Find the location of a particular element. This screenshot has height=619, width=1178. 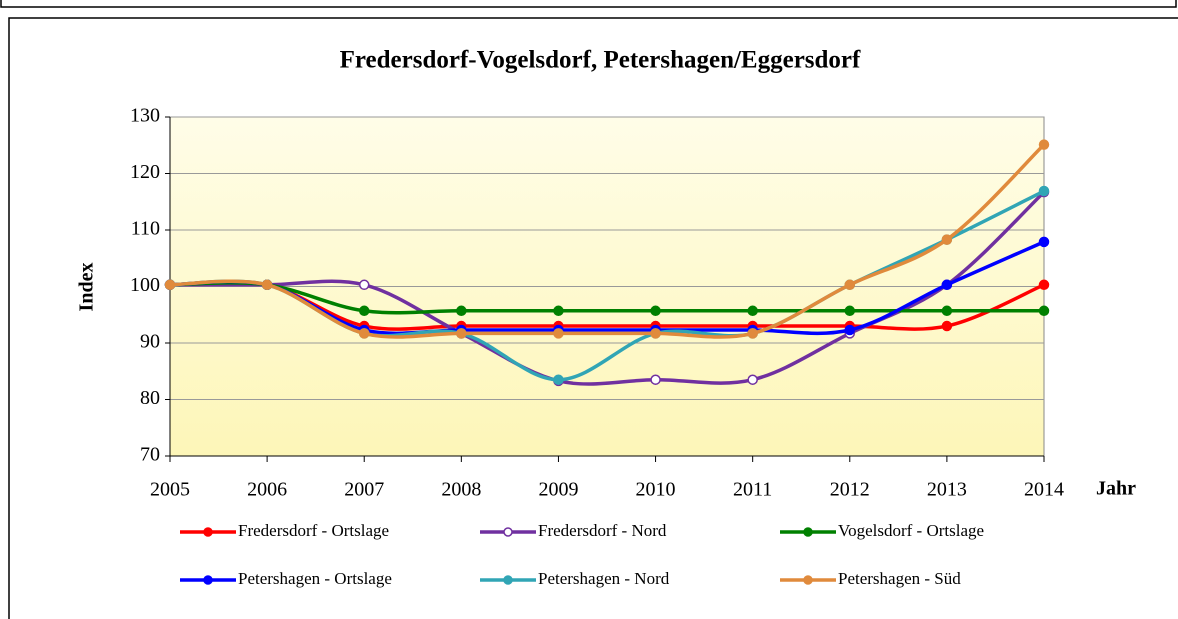

x-tick-label: 2007 is located at coordinates (364, 490).